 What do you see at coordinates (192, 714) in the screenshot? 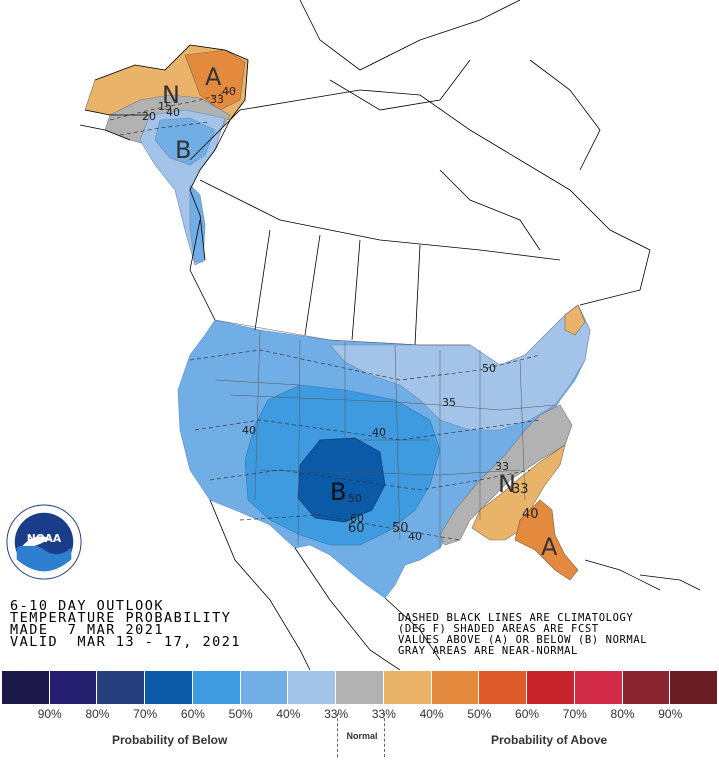
I see `legend-percent-3: 60%` at bounding box center [192, 714].